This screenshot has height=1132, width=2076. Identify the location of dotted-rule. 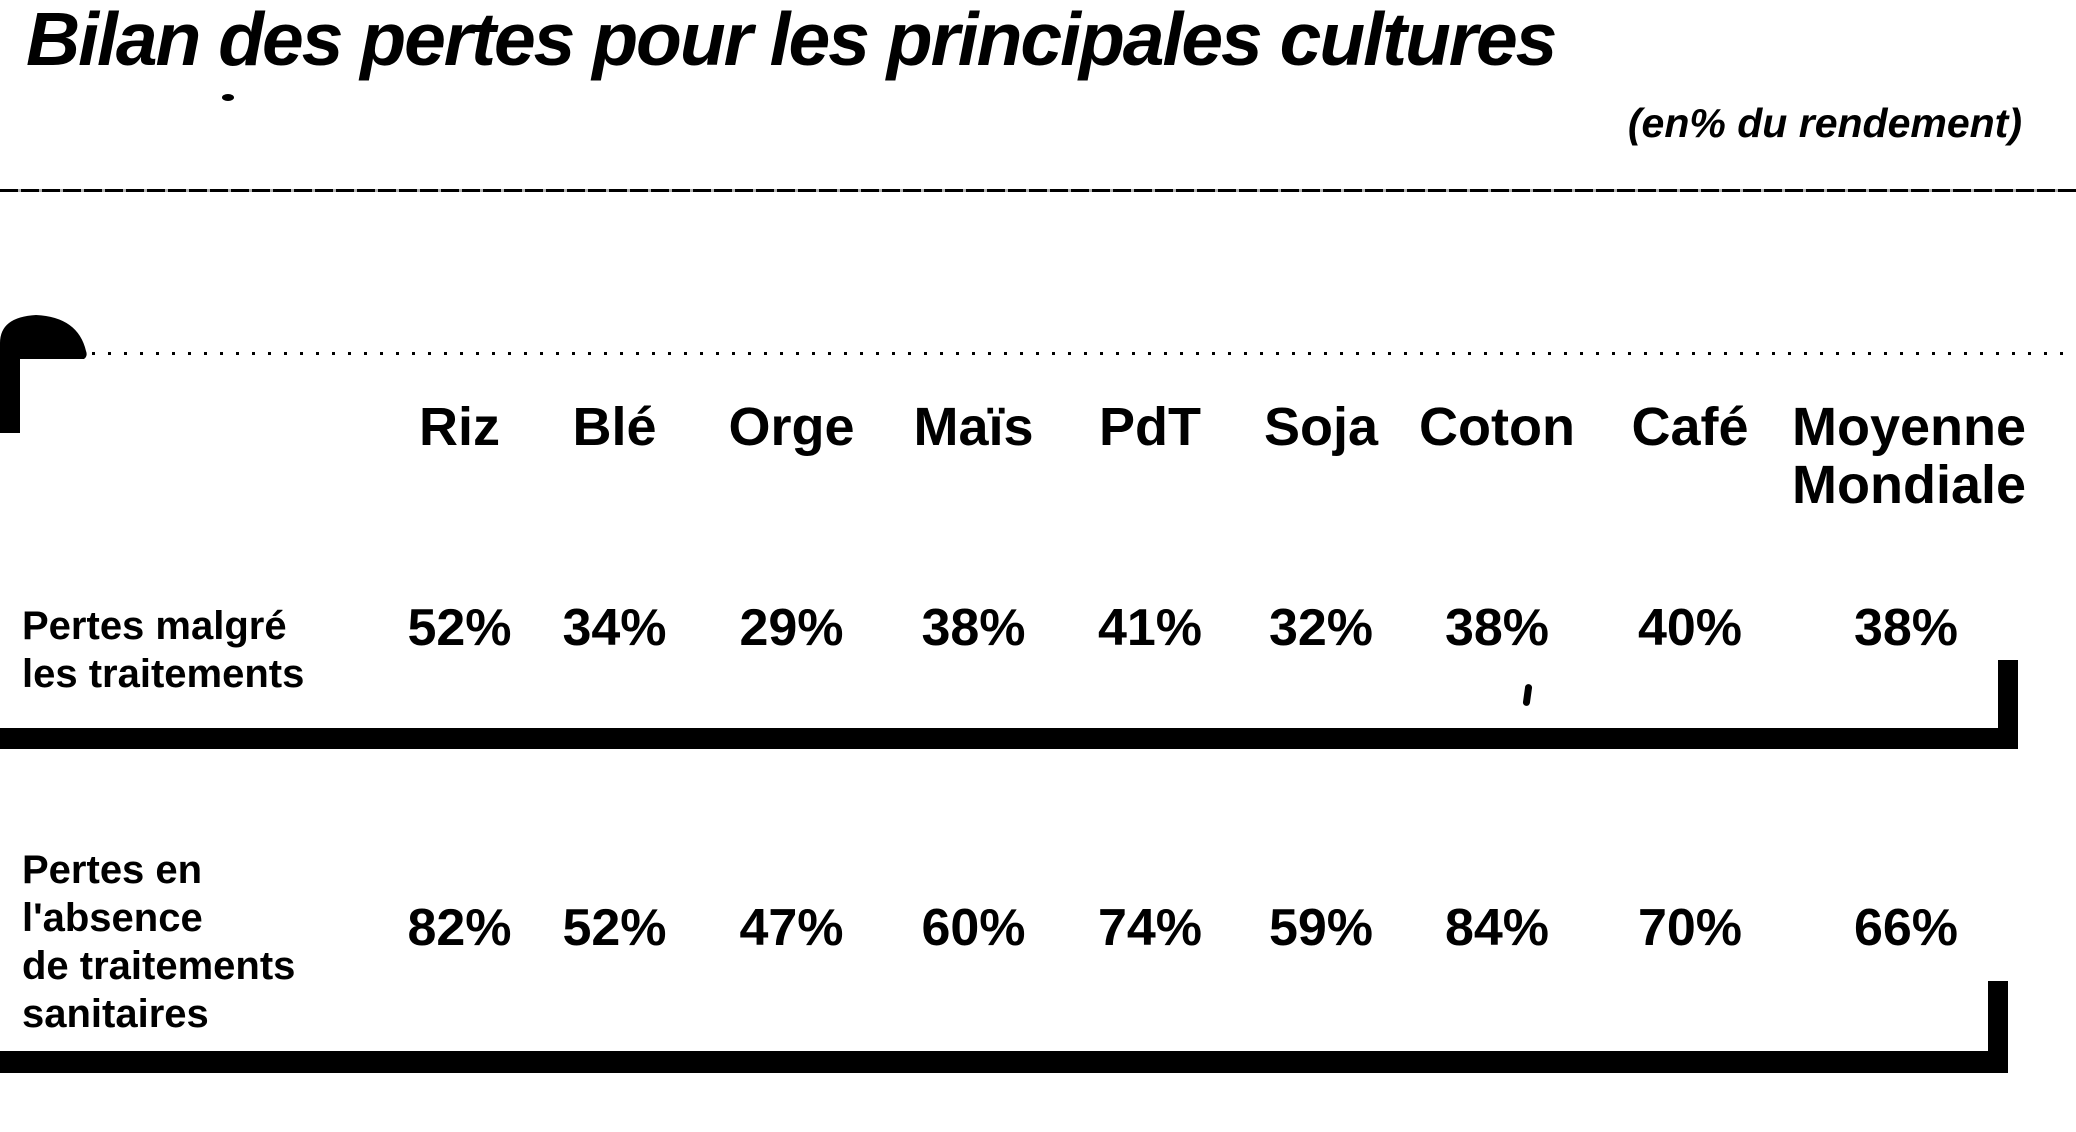
(1084, 353).